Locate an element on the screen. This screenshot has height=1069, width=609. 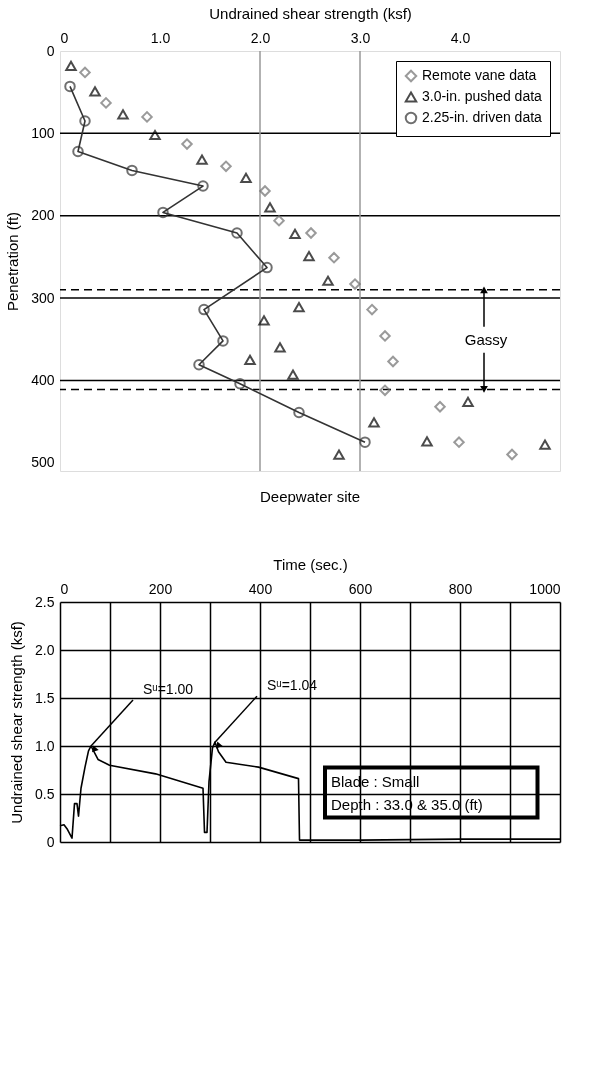
y-axis-title: Penetration (ft) is located at coordinates (13, 261).